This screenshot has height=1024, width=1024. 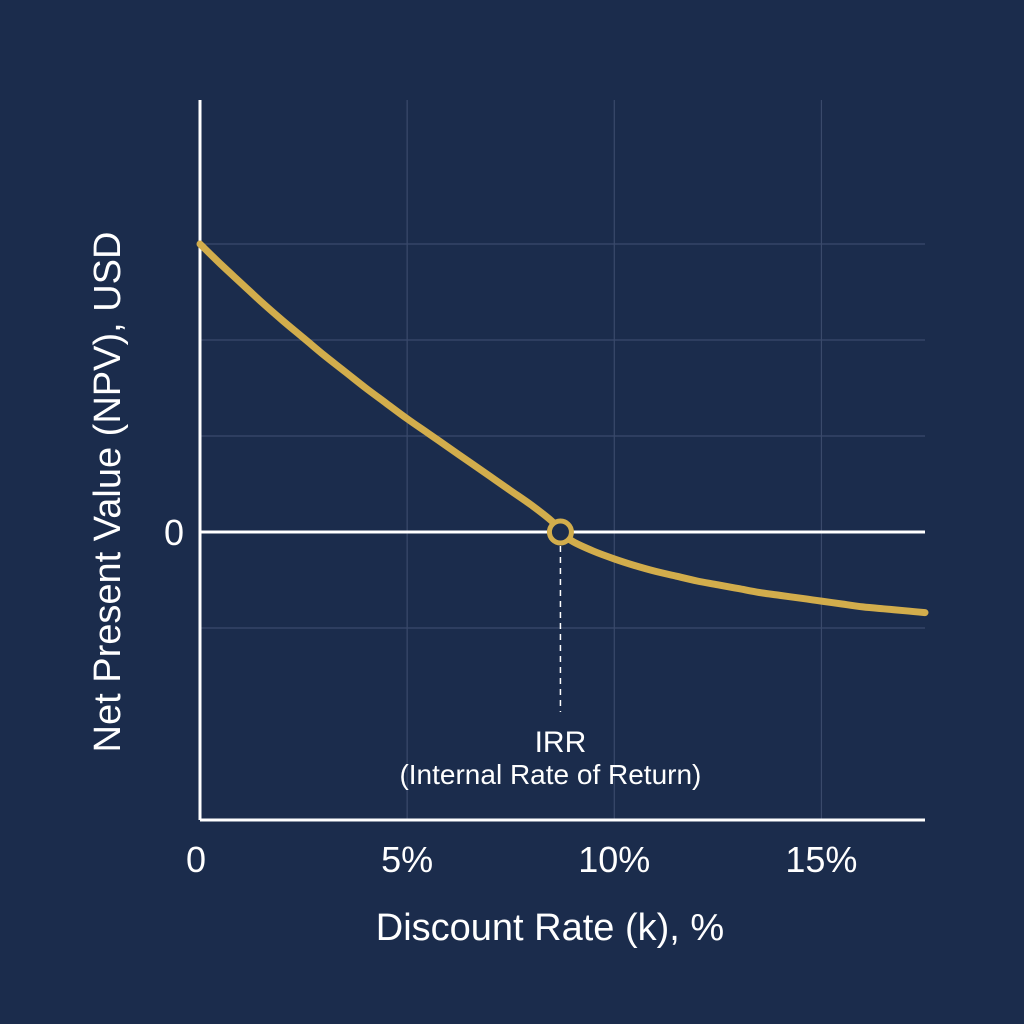 I want to click on irr-sublabel: (Internal Rate of Return), so click(x=550, y=774).